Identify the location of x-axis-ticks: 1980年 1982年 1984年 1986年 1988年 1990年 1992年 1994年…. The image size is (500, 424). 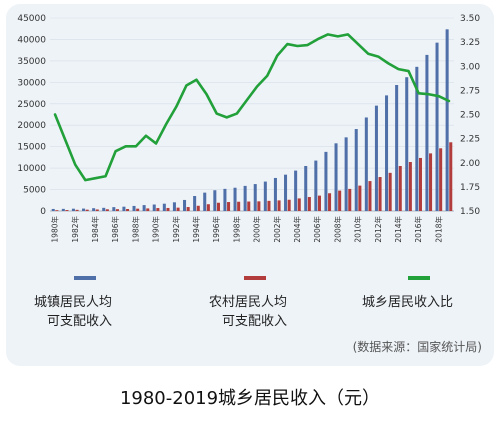
(247, 229).